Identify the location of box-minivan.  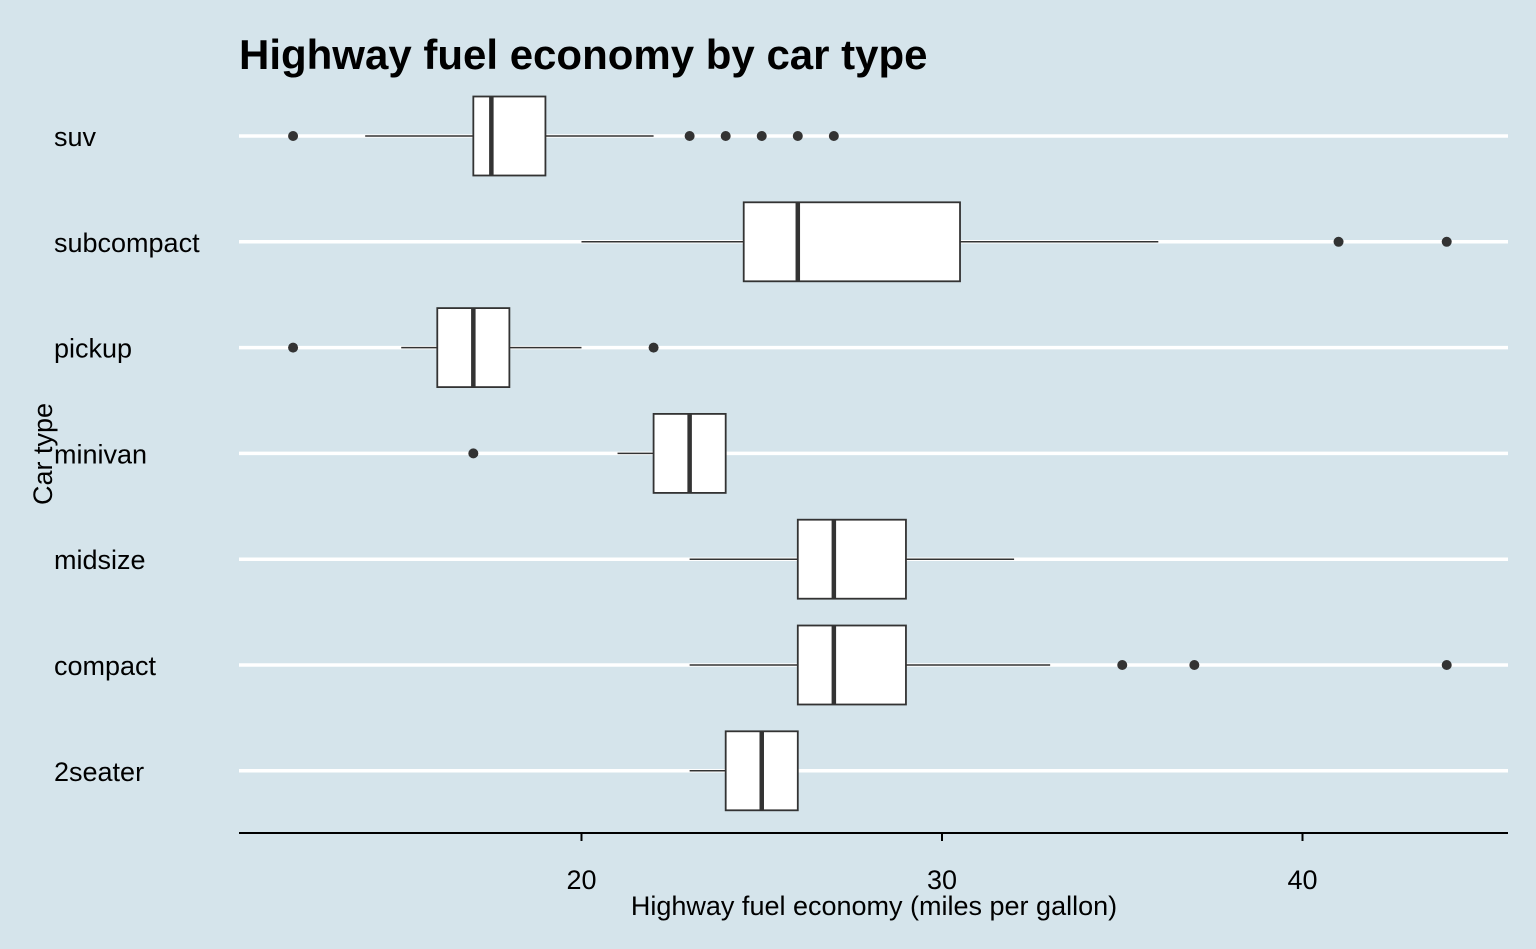
(597, 453).